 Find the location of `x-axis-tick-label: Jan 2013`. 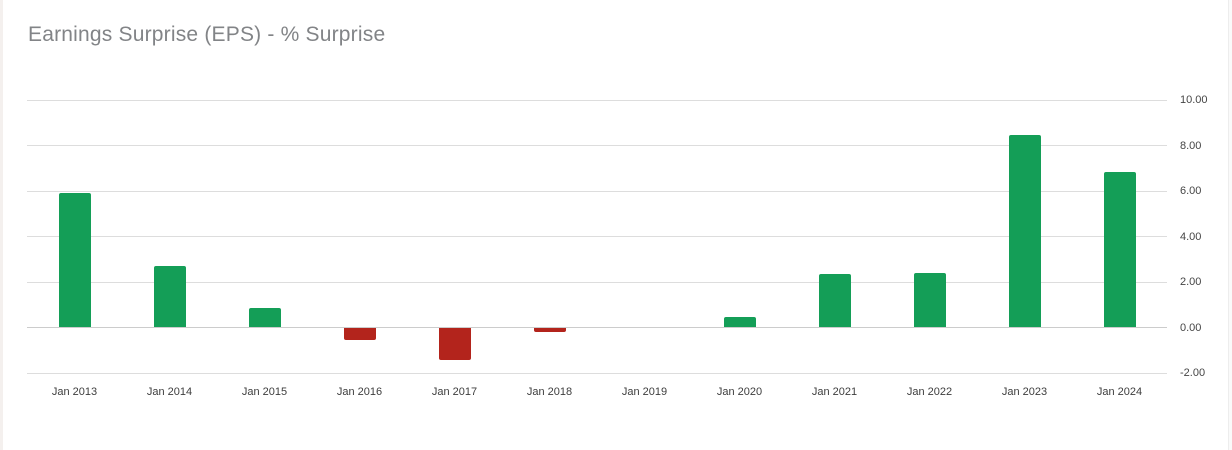

x-axis-tick-label: Jan 2013 is located at coordinates (74, 392).